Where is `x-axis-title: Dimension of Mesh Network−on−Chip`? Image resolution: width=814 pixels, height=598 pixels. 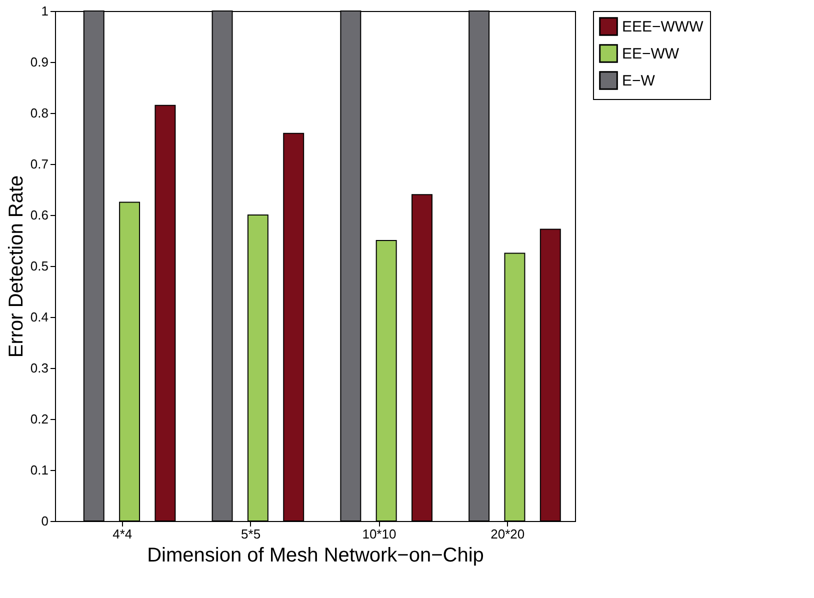 x-axis-title: Dimension of Mesh Network−on−Chip is located at coordinates (315, 555).